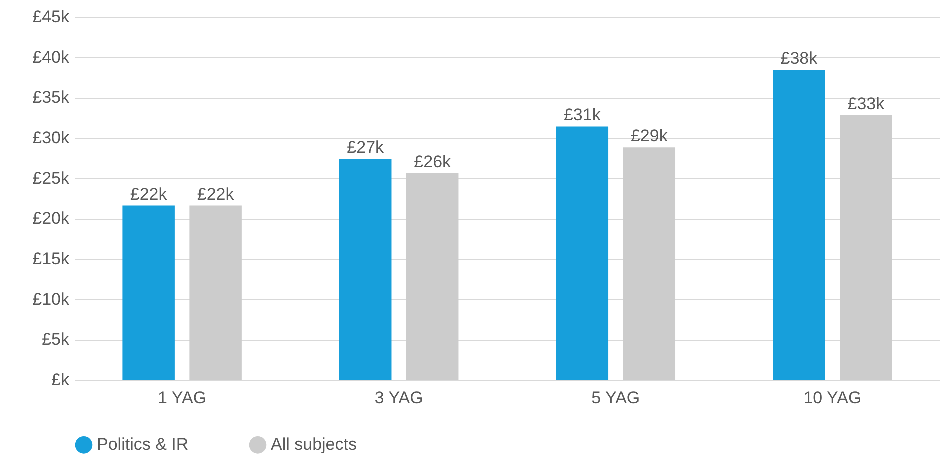 The width and height of the screenshot is (946, 468). What do you see at coordinates (399, 398) in the screenshot?
I see `x-tick-label: 3 YAG` at bounding box center [399, 398].